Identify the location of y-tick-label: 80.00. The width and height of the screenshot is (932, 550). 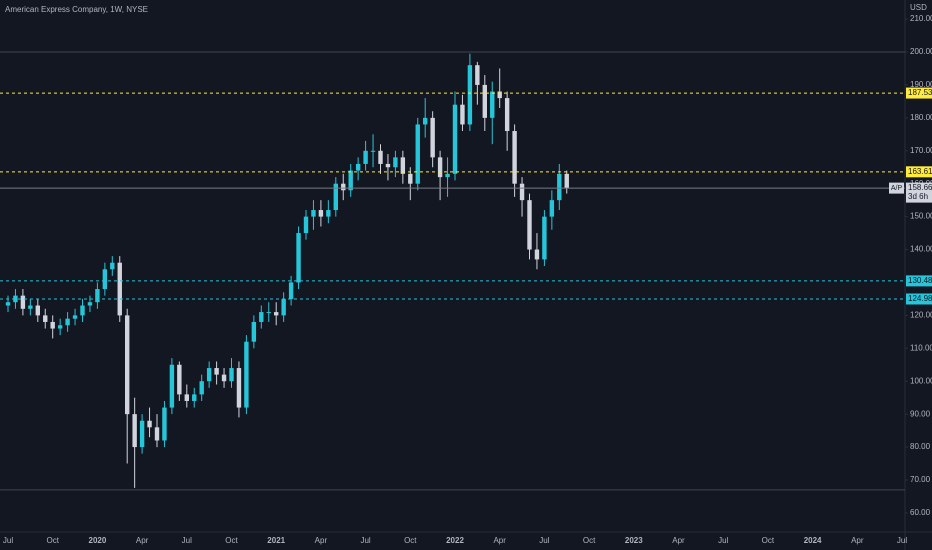
(920, 446).